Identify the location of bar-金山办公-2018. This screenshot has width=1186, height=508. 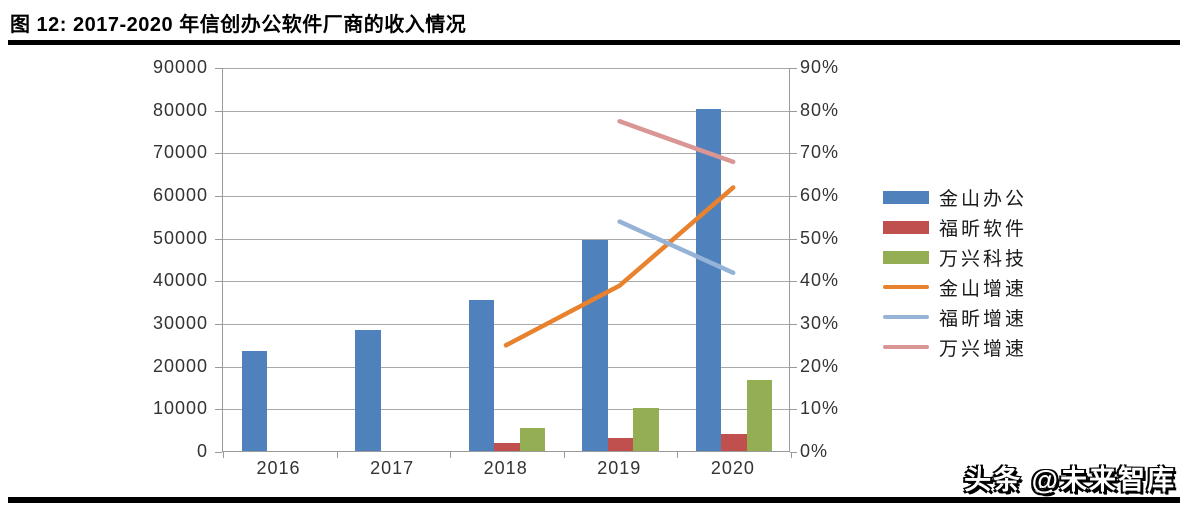
(481, 375).